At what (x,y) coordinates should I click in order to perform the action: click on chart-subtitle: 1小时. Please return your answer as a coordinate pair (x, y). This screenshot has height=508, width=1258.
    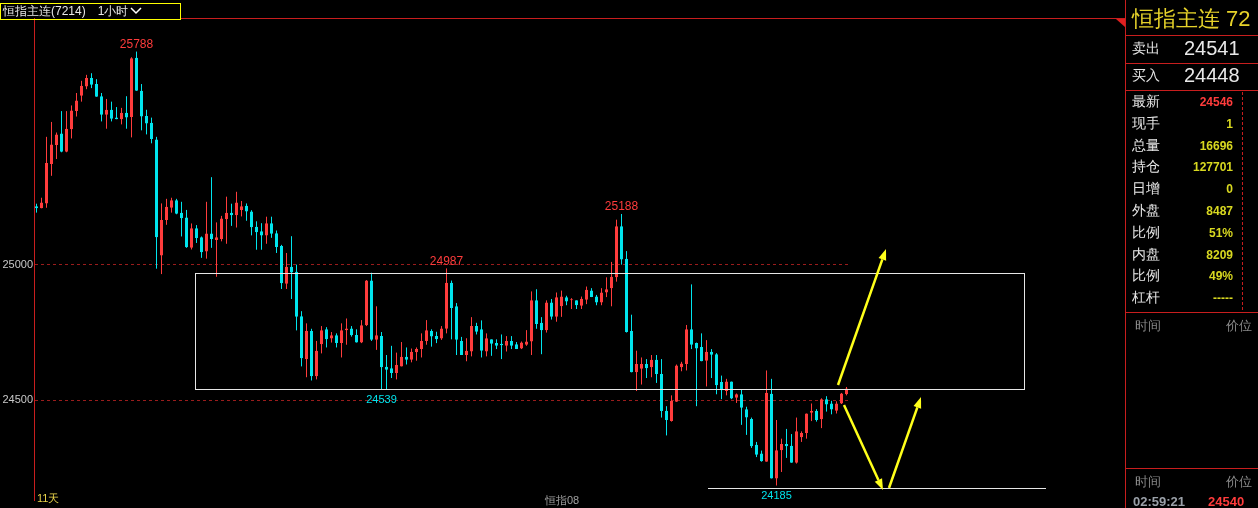
    Looking at the image, I should click on (113, 11).